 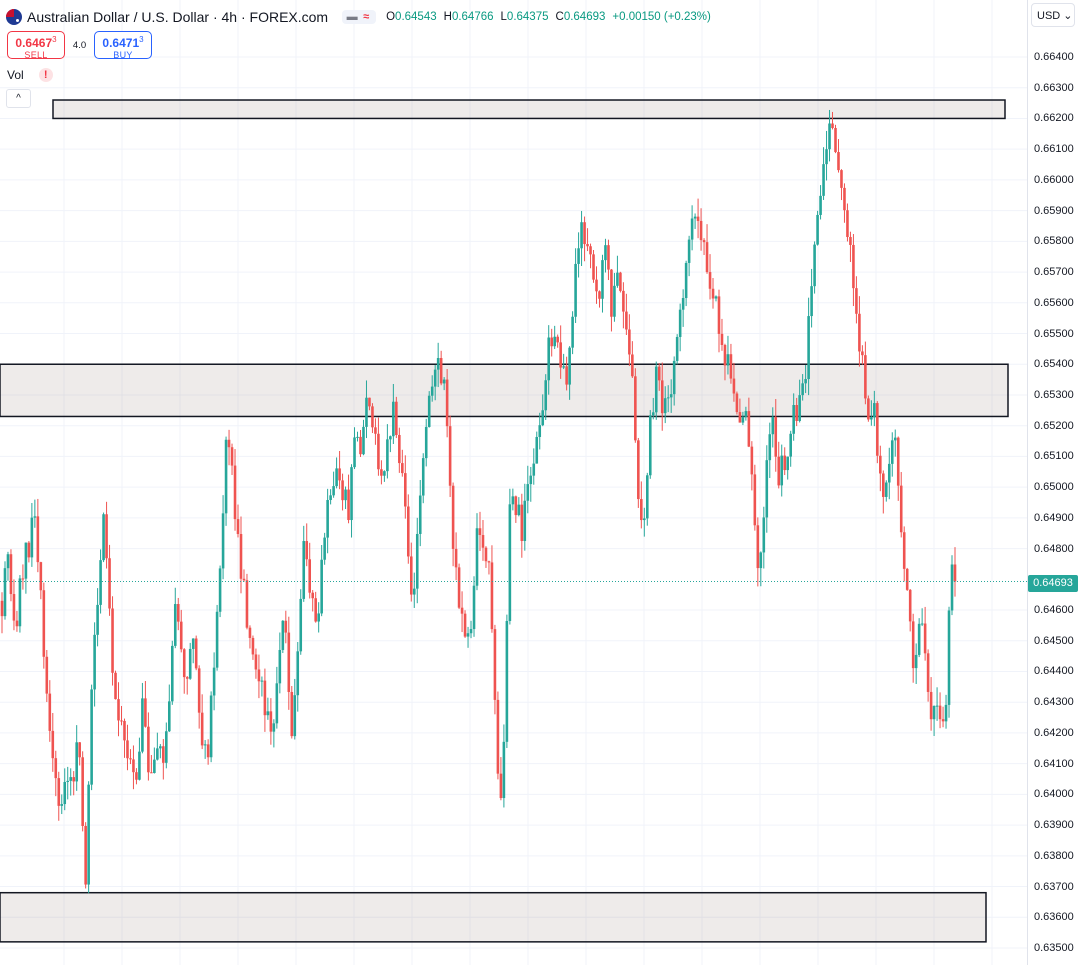 I want to click on price-tick-label: 0.64400, so click(x=1054, y=671).